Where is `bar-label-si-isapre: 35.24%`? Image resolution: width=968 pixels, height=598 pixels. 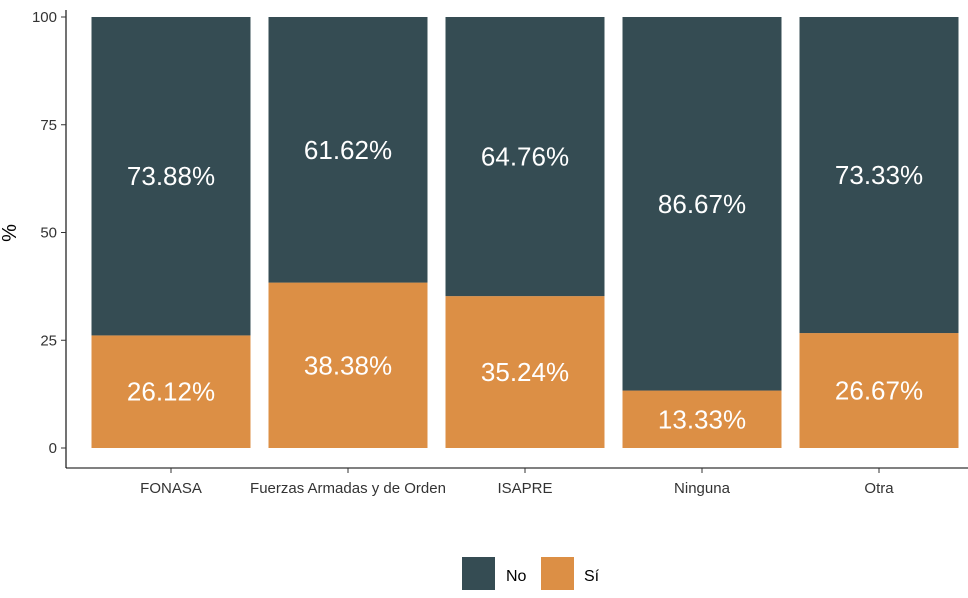
bar-label-si-isapre: 35.24% is located at coordinates (525, 372).